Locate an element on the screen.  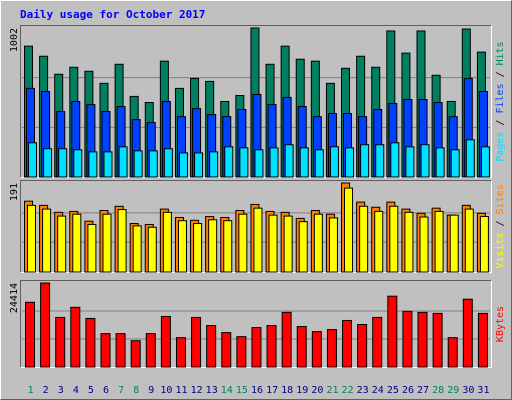
legend: Visits / Sites is located at coordinates (500, 226).